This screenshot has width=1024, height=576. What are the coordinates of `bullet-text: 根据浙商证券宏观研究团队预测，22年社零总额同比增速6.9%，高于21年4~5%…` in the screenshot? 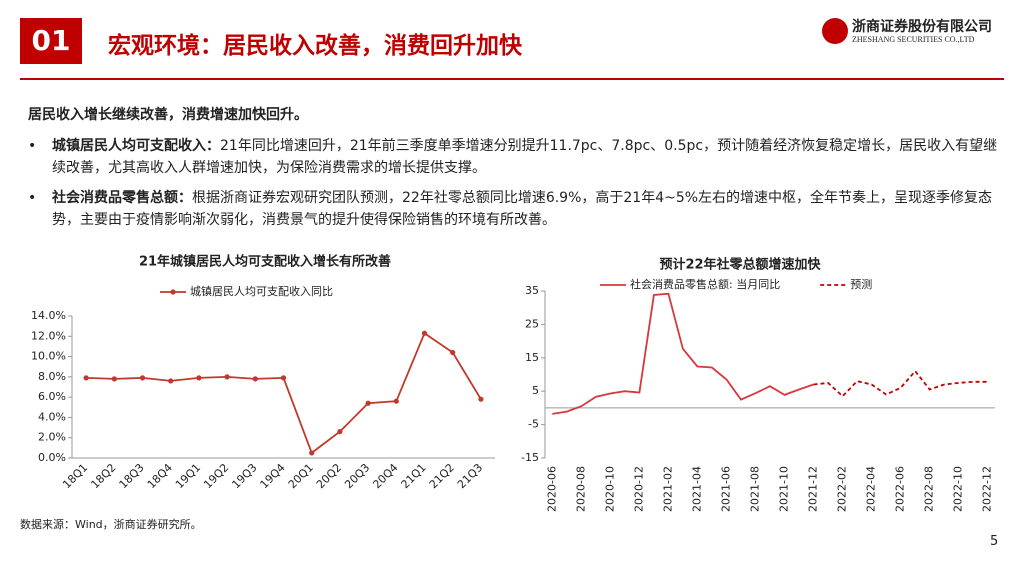 It's located at (522, 209).